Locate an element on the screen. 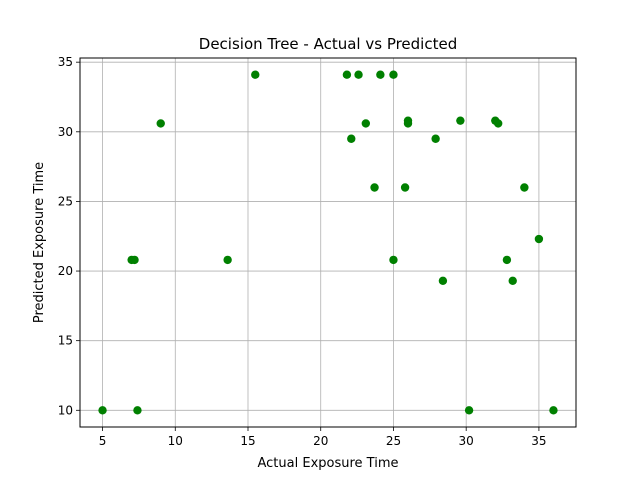  y-tick-label: 20 is located at coordinates (65, 271).